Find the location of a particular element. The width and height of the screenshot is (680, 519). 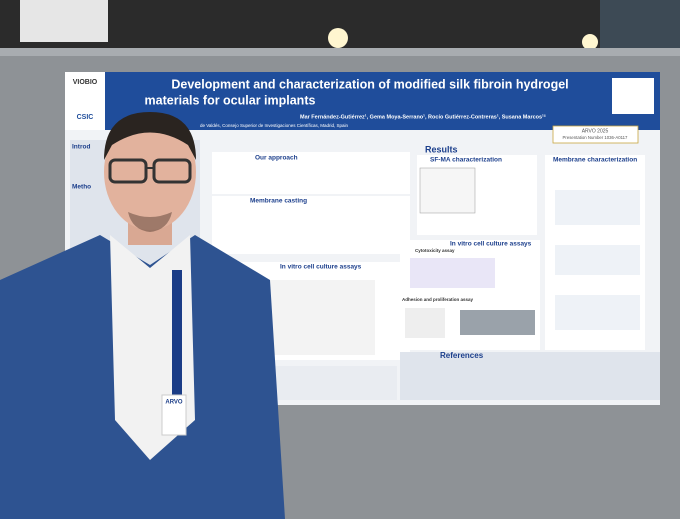

presentation-number: Presentation Number 1036-A0117 is located at coordinates (596, 137).